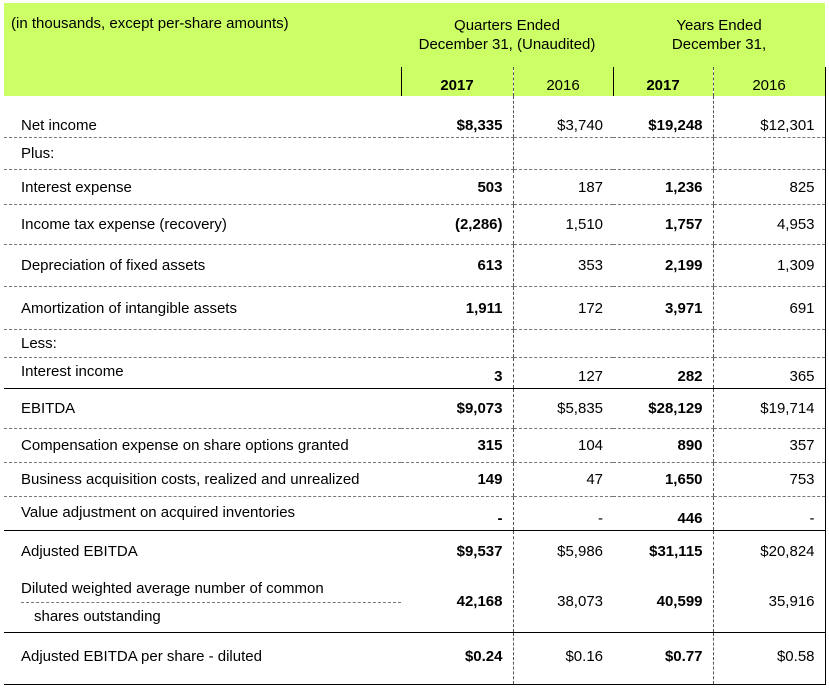 This screenshot has width=829, height=688. I want to click on table-row: Interest expense 503 187 1,236 825, so click(415, 187).